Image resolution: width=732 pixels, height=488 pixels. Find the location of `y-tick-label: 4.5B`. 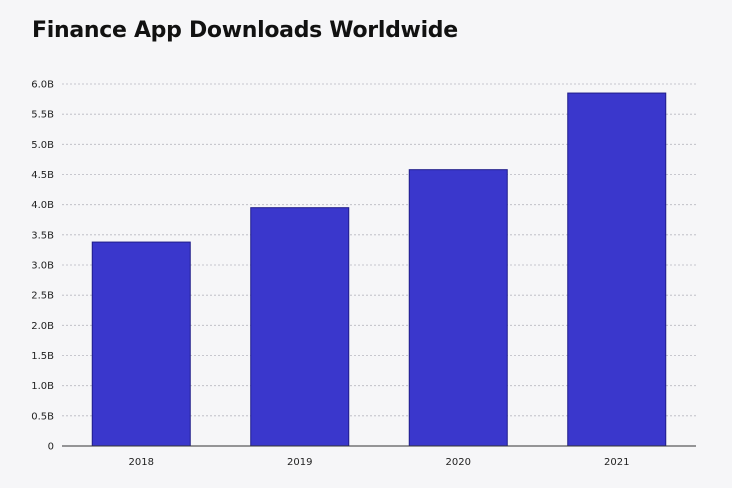

y-tick-label: 4.5B is located at coordinates (42, 175).